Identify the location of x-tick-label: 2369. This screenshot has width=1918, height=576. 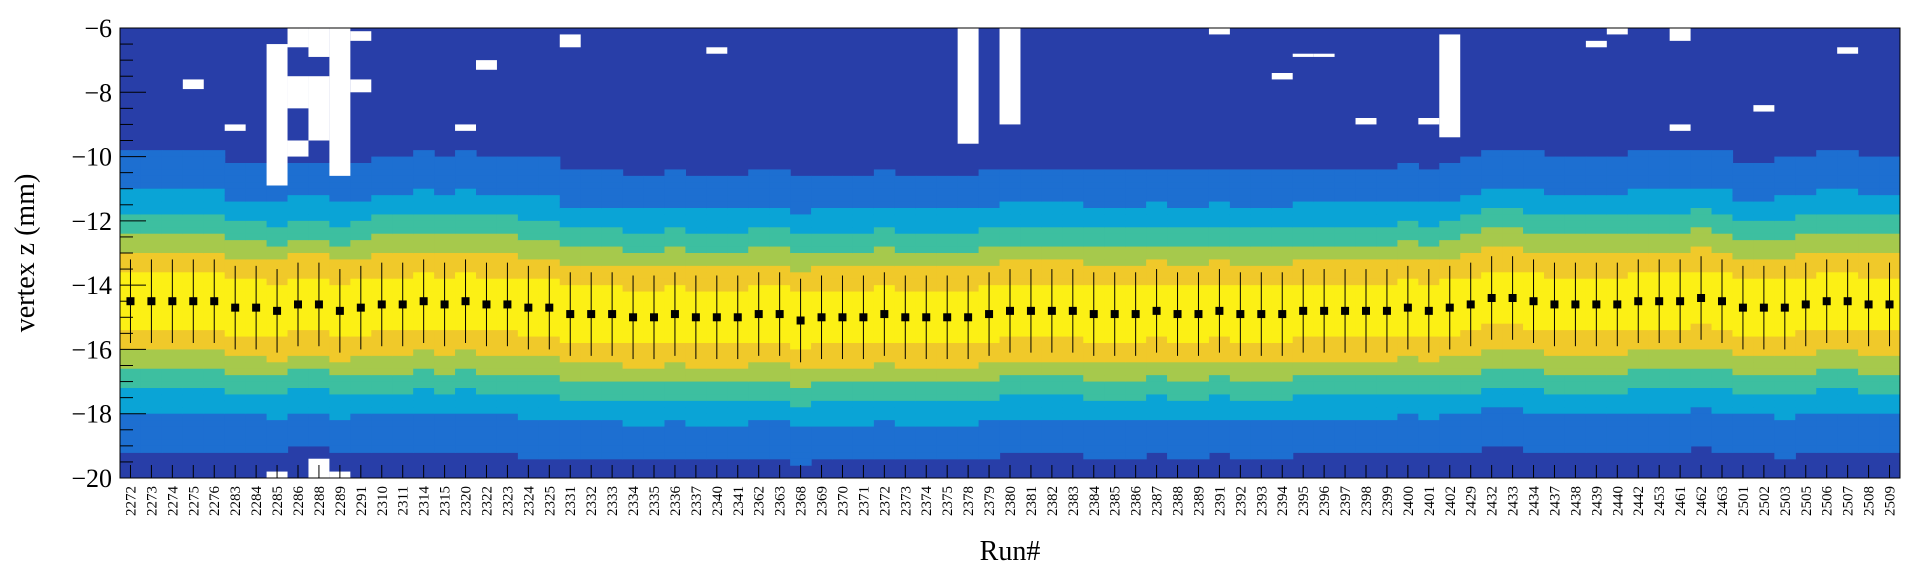
(823, 501).